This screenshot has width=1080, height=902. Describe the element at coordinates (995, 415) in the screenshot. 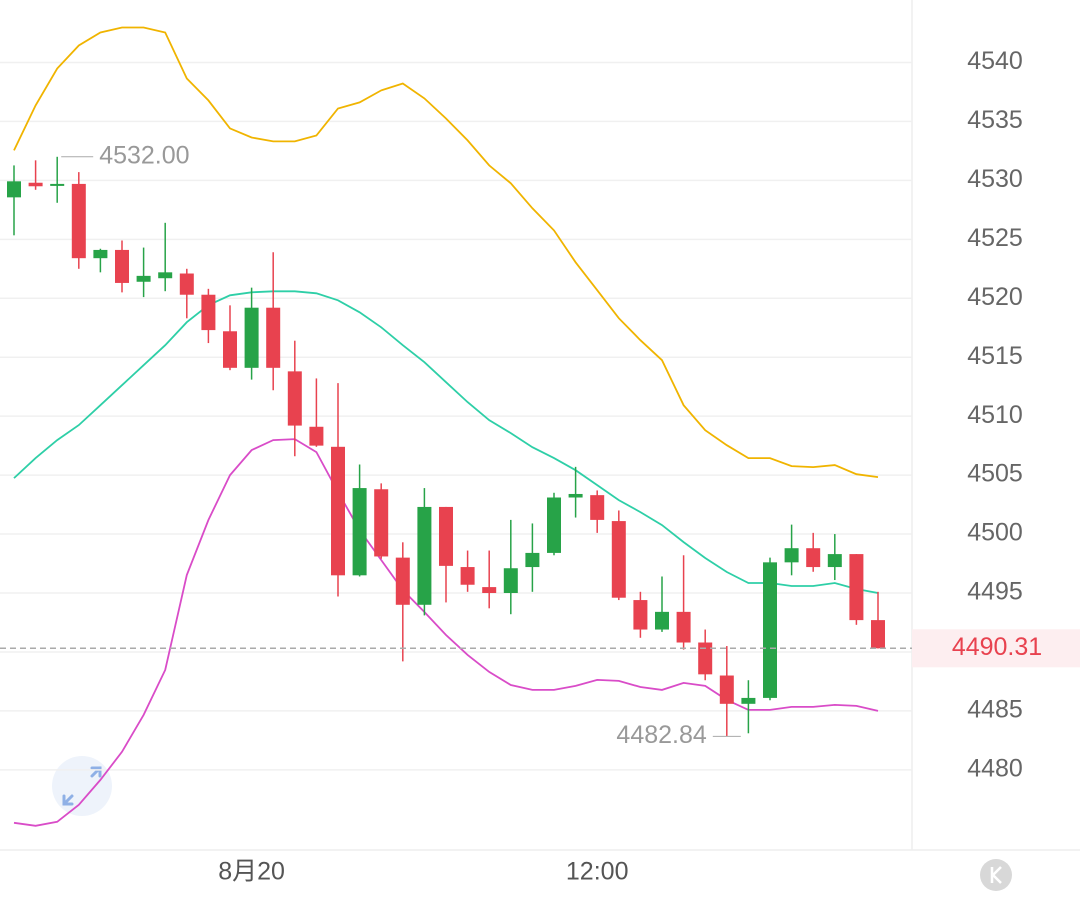

I see `y-tick-label: 4510` at that location.